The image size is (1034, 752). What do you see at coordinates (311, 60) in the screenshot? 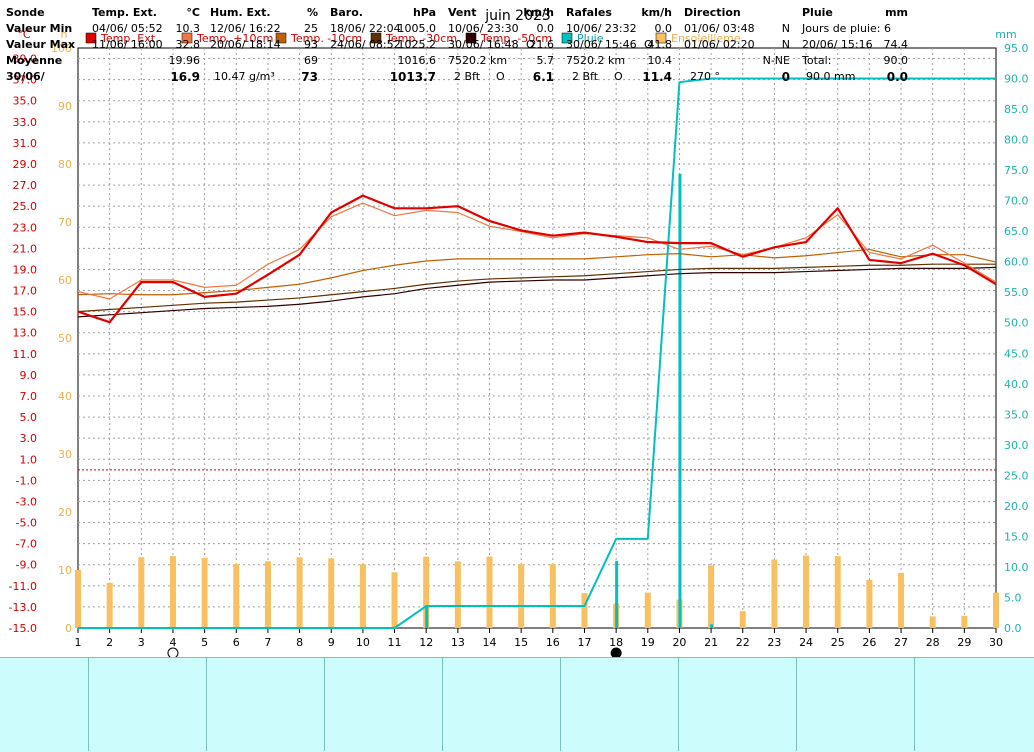
I see `hum-average: 69` at bounding box center [311, 60].